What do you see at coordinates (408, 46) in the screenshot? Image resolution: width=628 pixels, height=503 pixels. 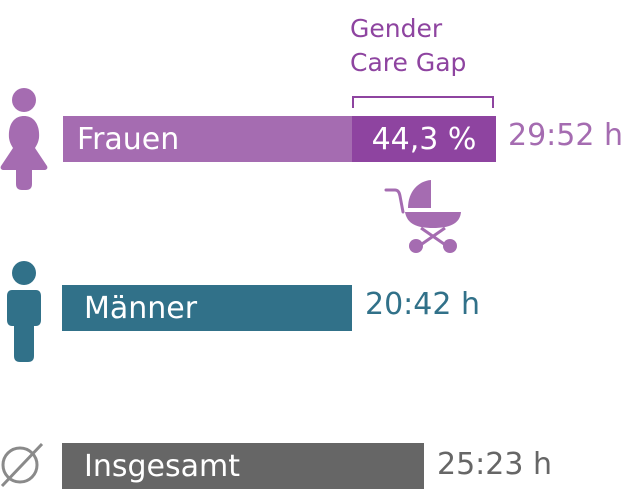 I see `gender-care-gap-title: Gender Care Gap` at bounding box center [408, 46].